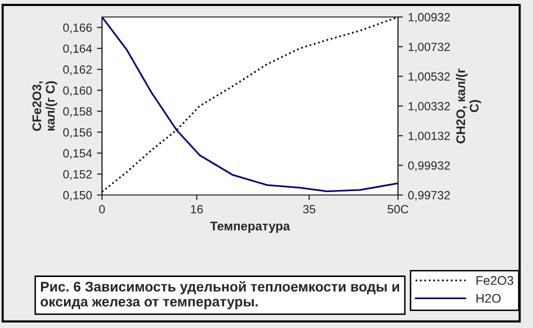  Describe the element at coordinates (429, 196) in the screenshot. I see `y2-tick-label: 0,99732` at that location.